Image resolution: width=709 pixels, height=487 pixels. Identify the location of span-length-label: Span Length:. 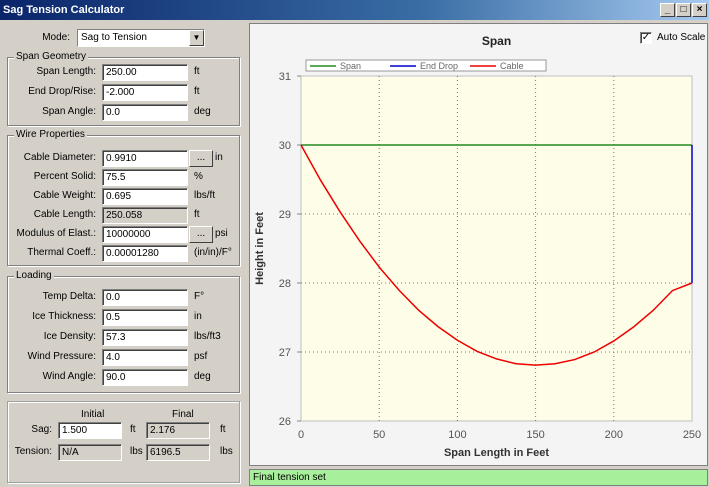
(66, 71).